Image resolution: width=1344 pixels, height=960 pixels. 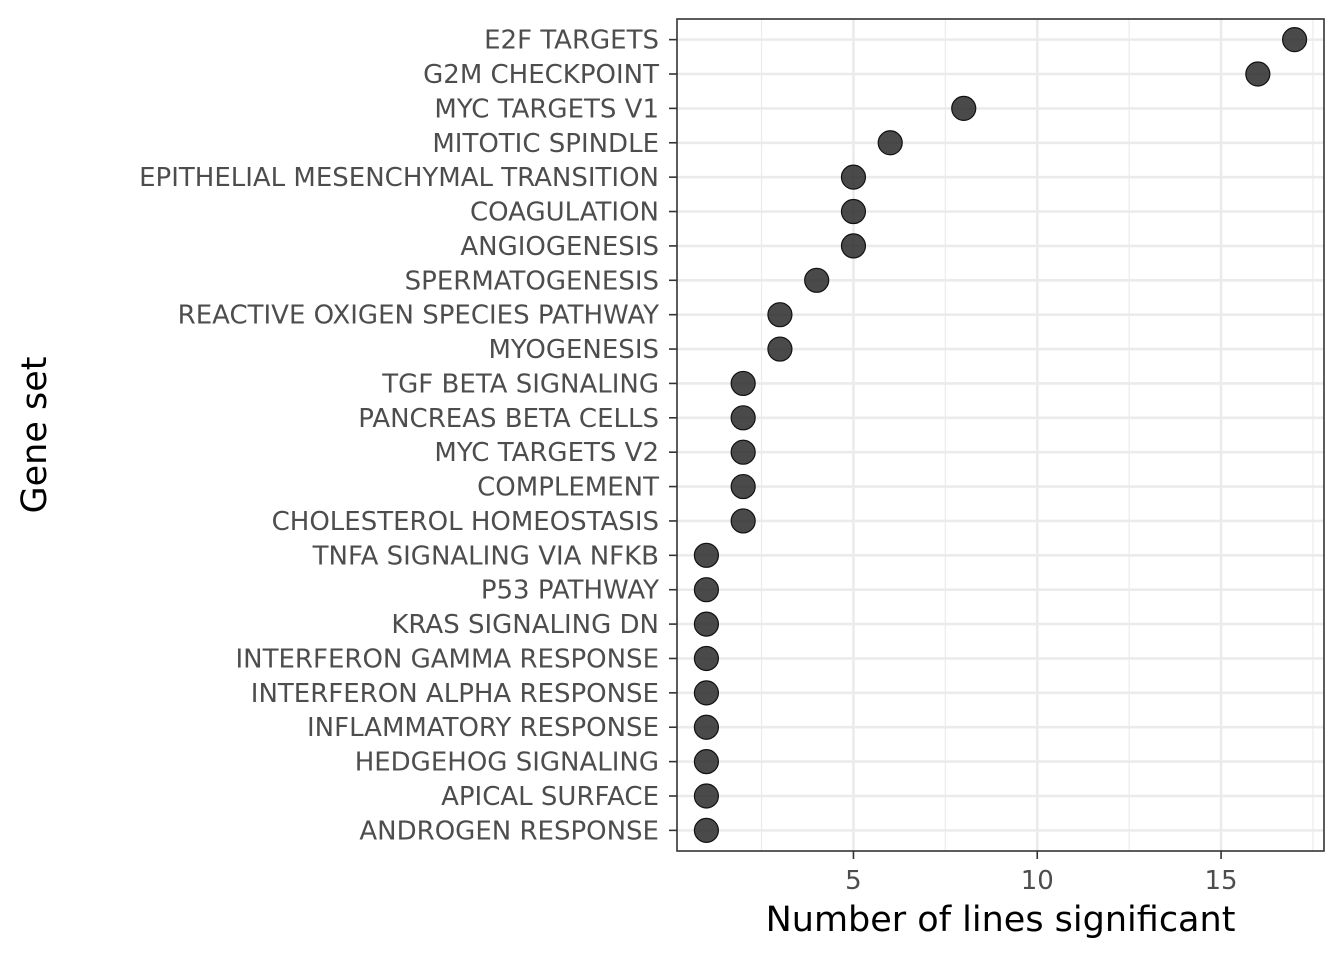 I want to click on x-tick-label: 15, so click(x=1221, y=881).